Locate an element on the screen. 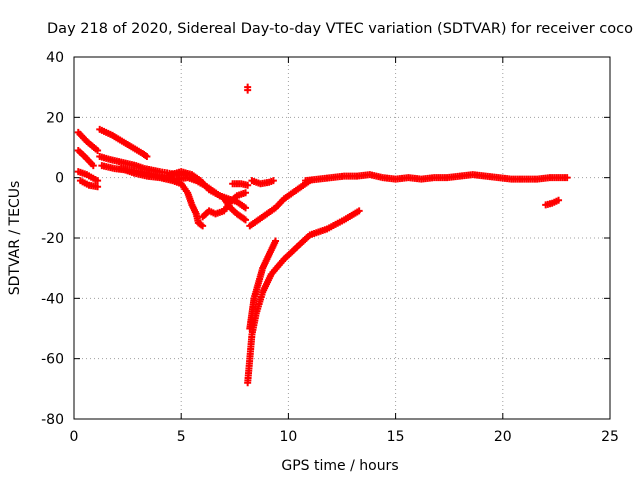 The width and height of the screenshot is (640, 480). x-tick-label: 0 is located at coordinates (74, 437).